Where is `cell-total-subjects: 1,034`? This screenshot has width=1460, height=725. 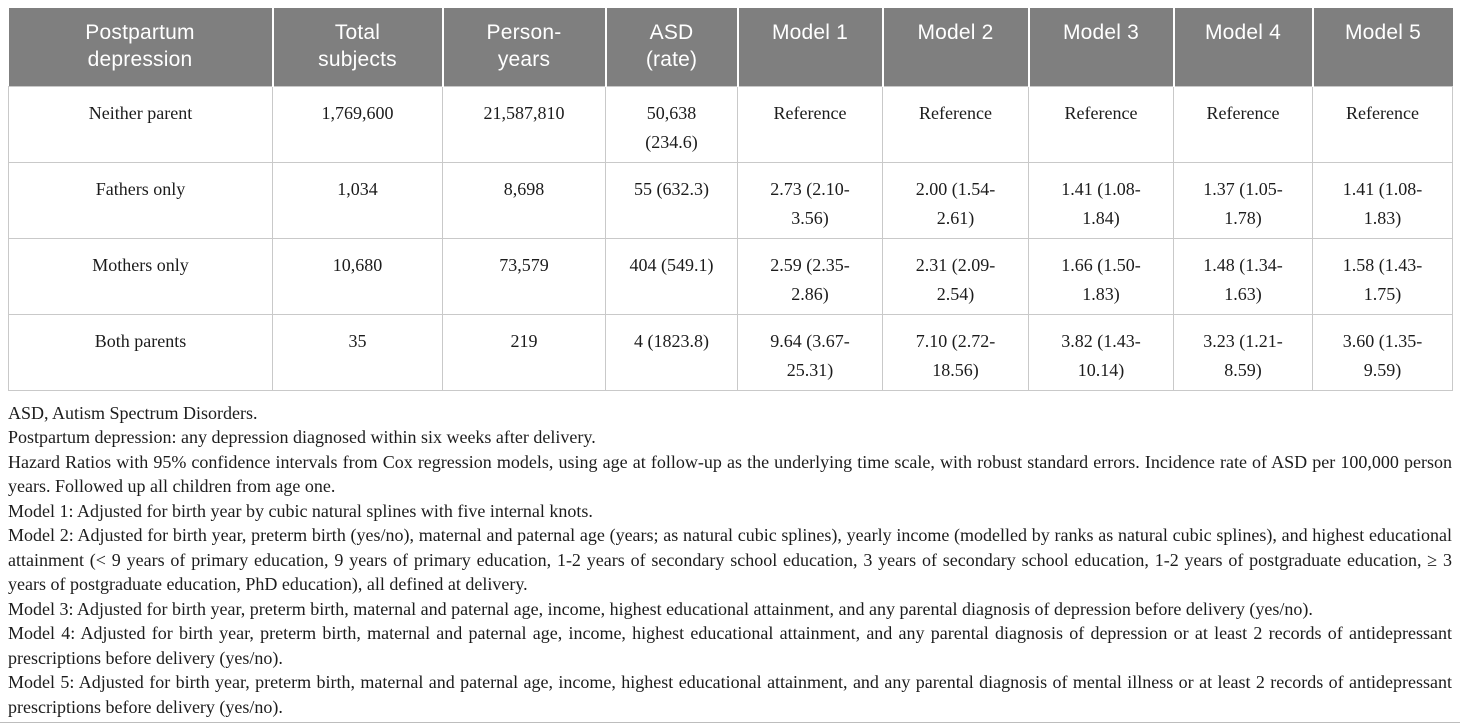 cell-total-subjects: 1,034 is located at coordinates (357, 200).